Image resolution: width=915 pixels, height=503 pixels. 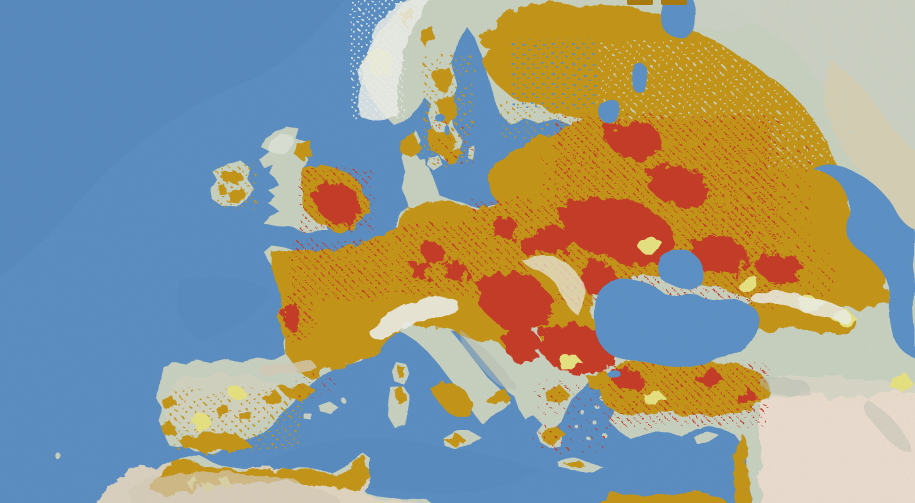 What do you see at coordinates (640, 2) in the screenshot?
I see `cropped-control-segment-left` at bounding box center [640, 2].